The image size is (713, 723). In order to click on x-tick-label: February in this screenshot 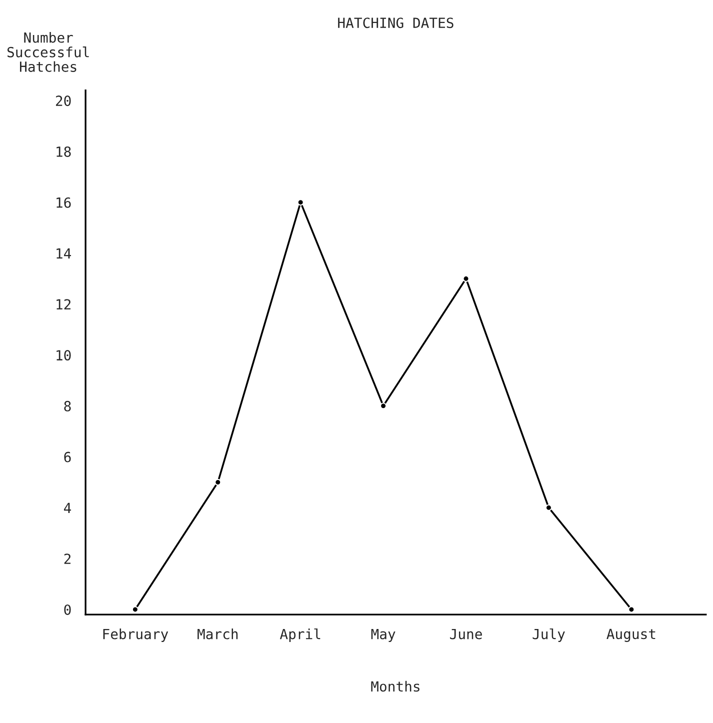, I will do `click(135, 635)`.